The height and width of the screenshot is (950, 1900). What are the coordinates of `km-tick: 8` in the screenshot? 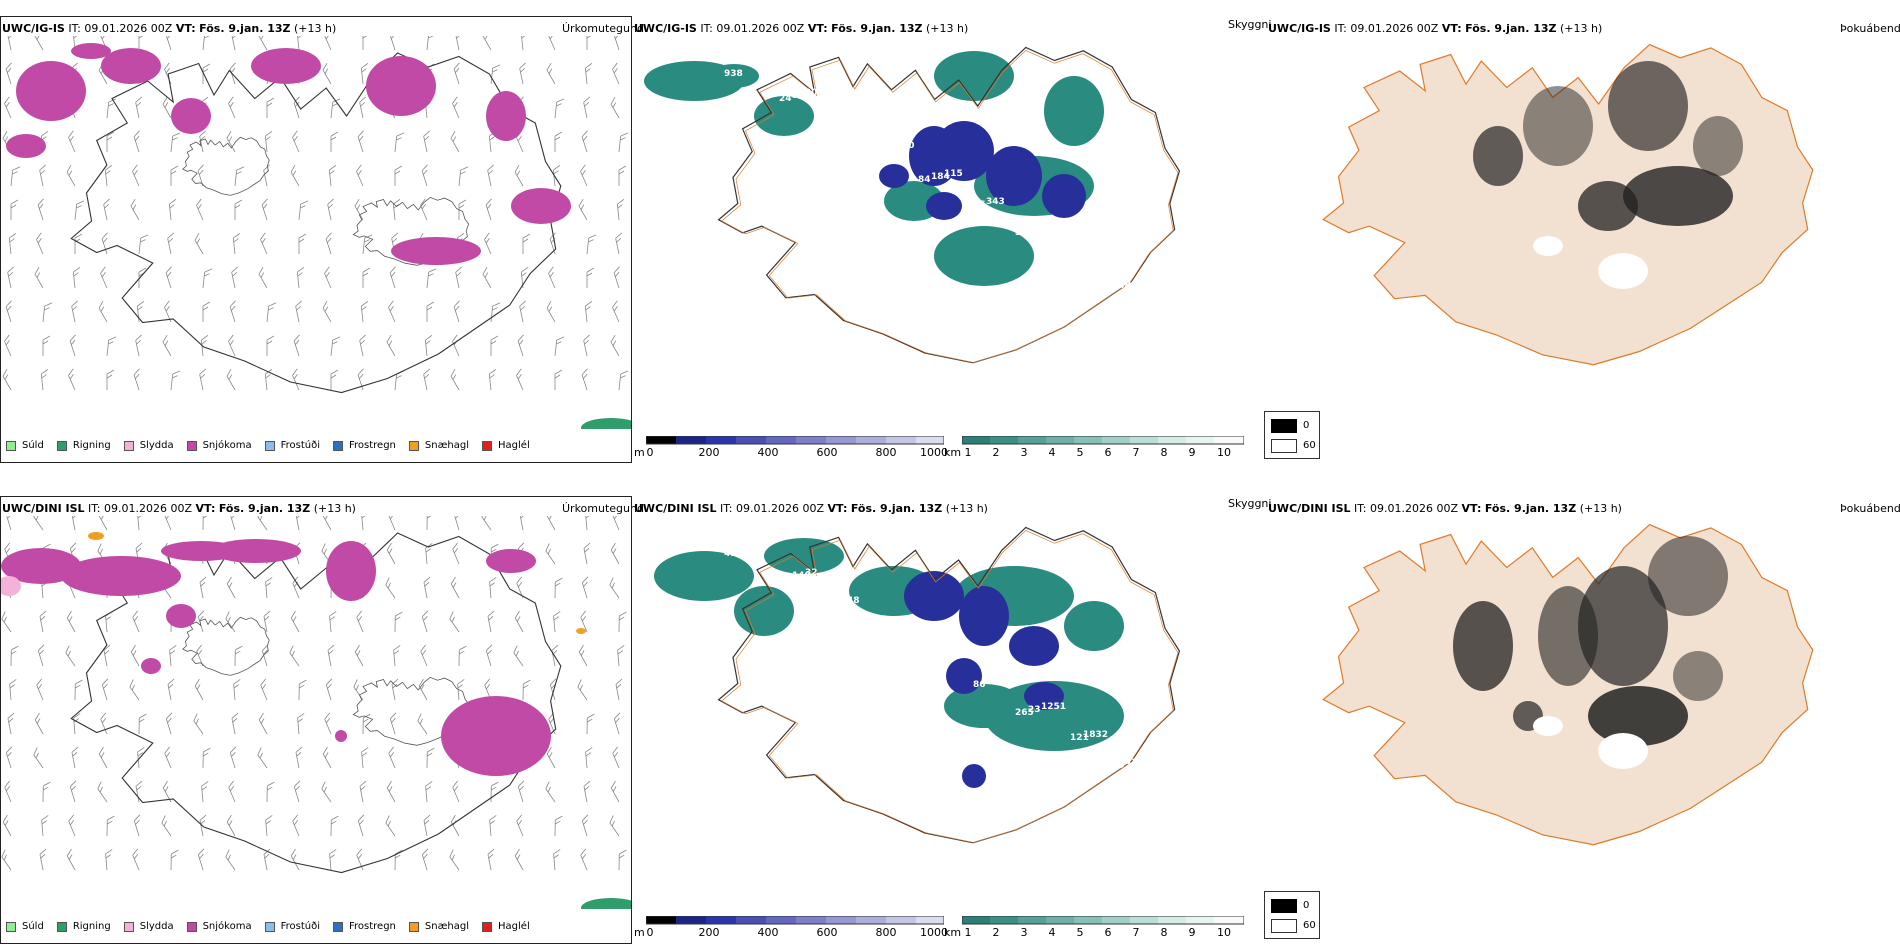 It's located at (1164, 452).